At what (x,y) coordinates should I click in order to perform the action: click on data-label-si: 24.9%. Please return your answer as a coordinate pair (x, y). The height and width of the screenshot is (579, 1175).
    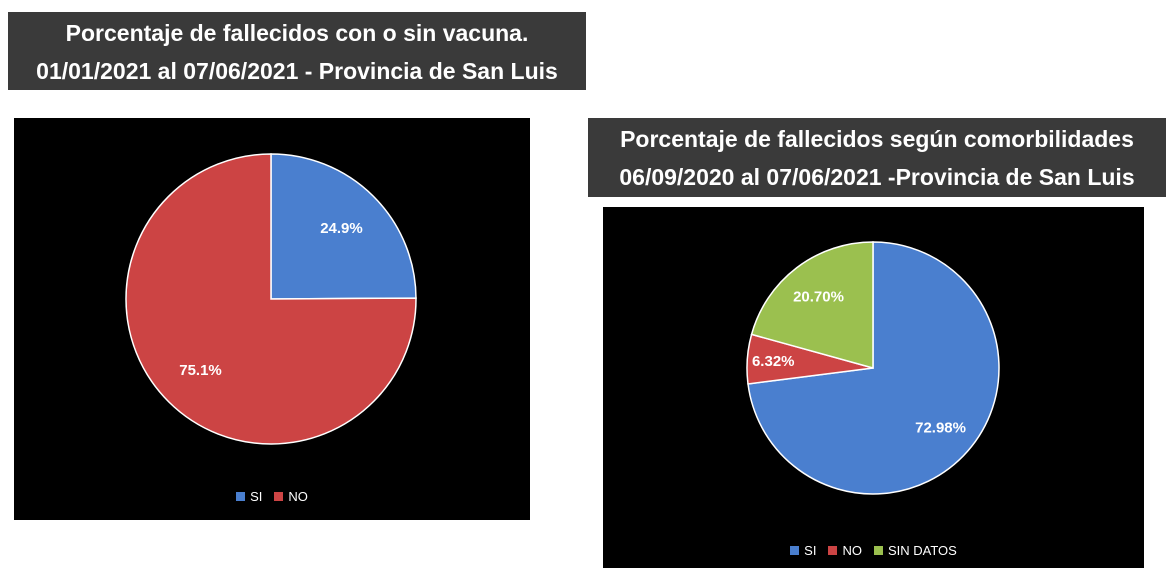
    Looking at the image, I should click on (341, 228).